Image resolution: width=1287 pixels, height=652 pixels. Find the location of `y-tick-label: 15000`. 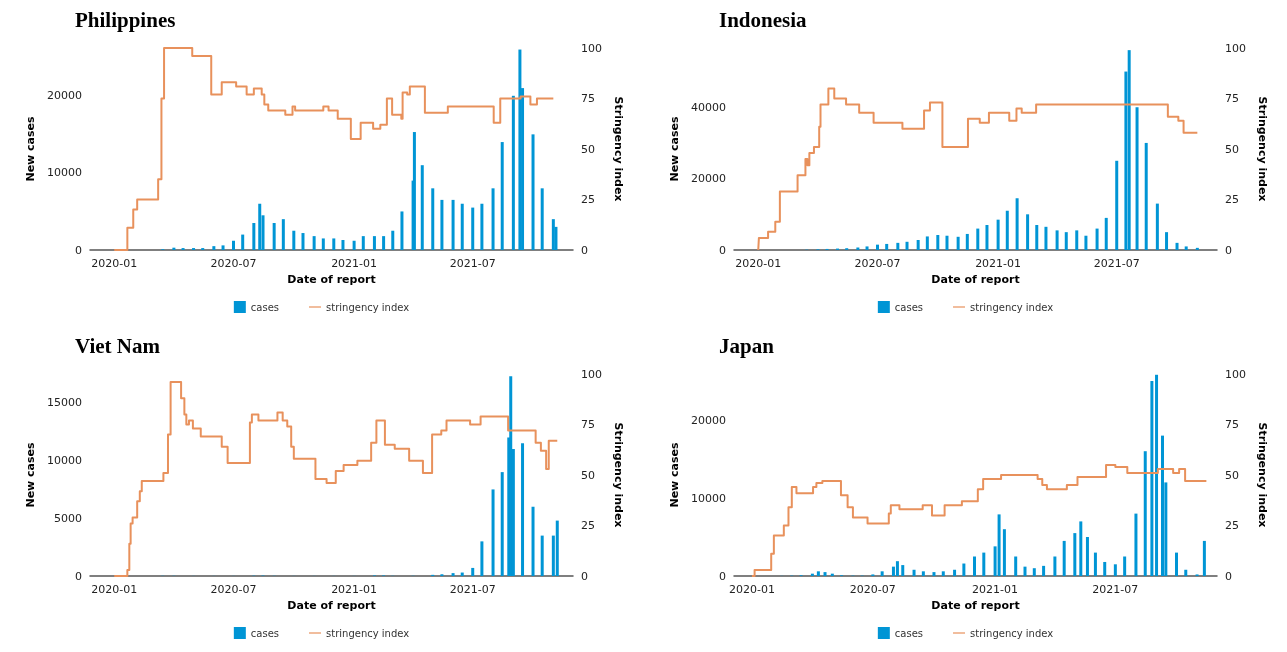

y-tick-label: 15000 is located at coordinates (64, 403).